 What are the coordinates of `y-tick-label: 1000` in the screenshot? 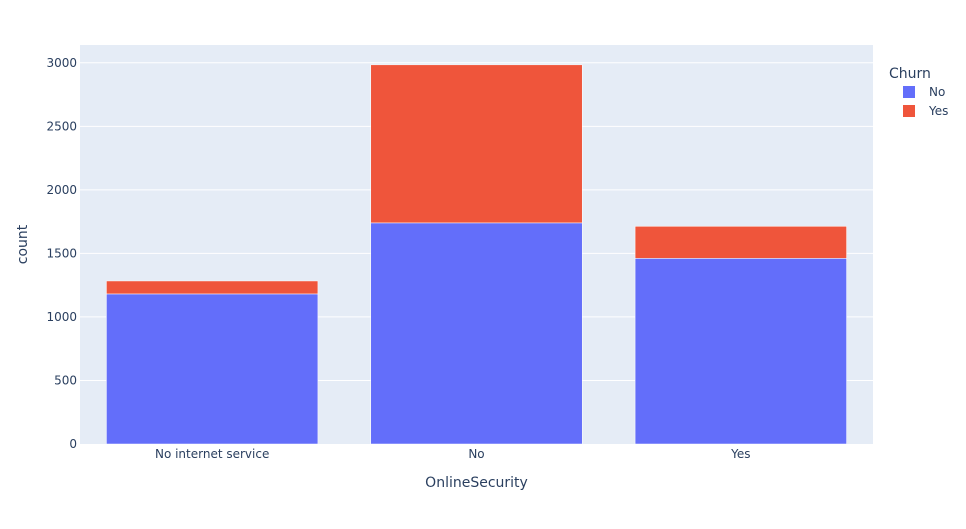 It's located at (61, 317).